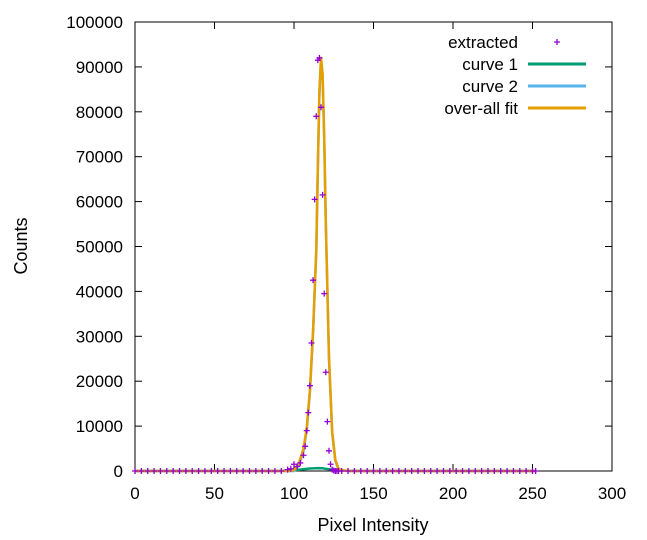  Describe the element at coordinates (118, 471) in the screenshot. I see `y-tick-label: 0` at that location.